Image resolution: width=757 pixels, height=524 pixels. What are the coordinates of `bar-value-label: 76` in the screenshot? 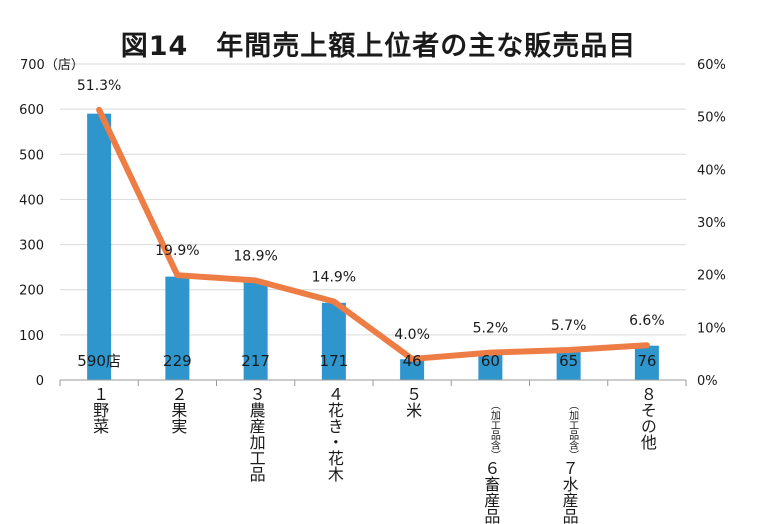 It's located at (646, 361).